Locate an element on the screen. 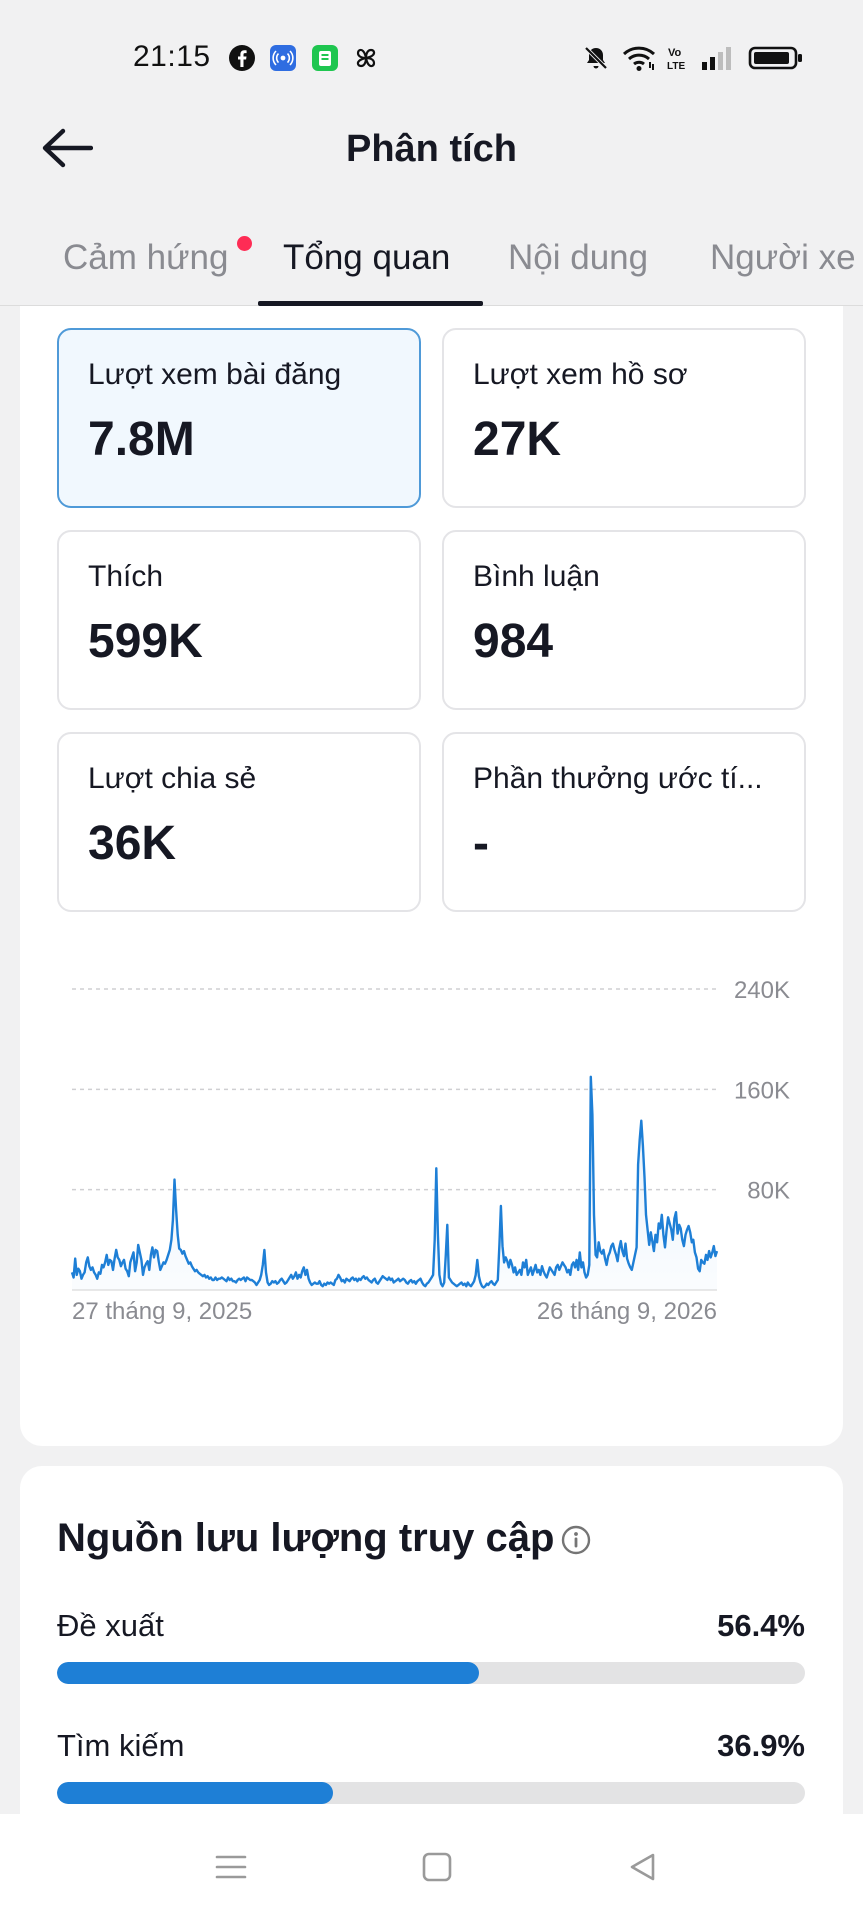 This screenshot has width=863, height=1920. metric-label: Lượt chia sẻ is located at coordinates (172, 778).